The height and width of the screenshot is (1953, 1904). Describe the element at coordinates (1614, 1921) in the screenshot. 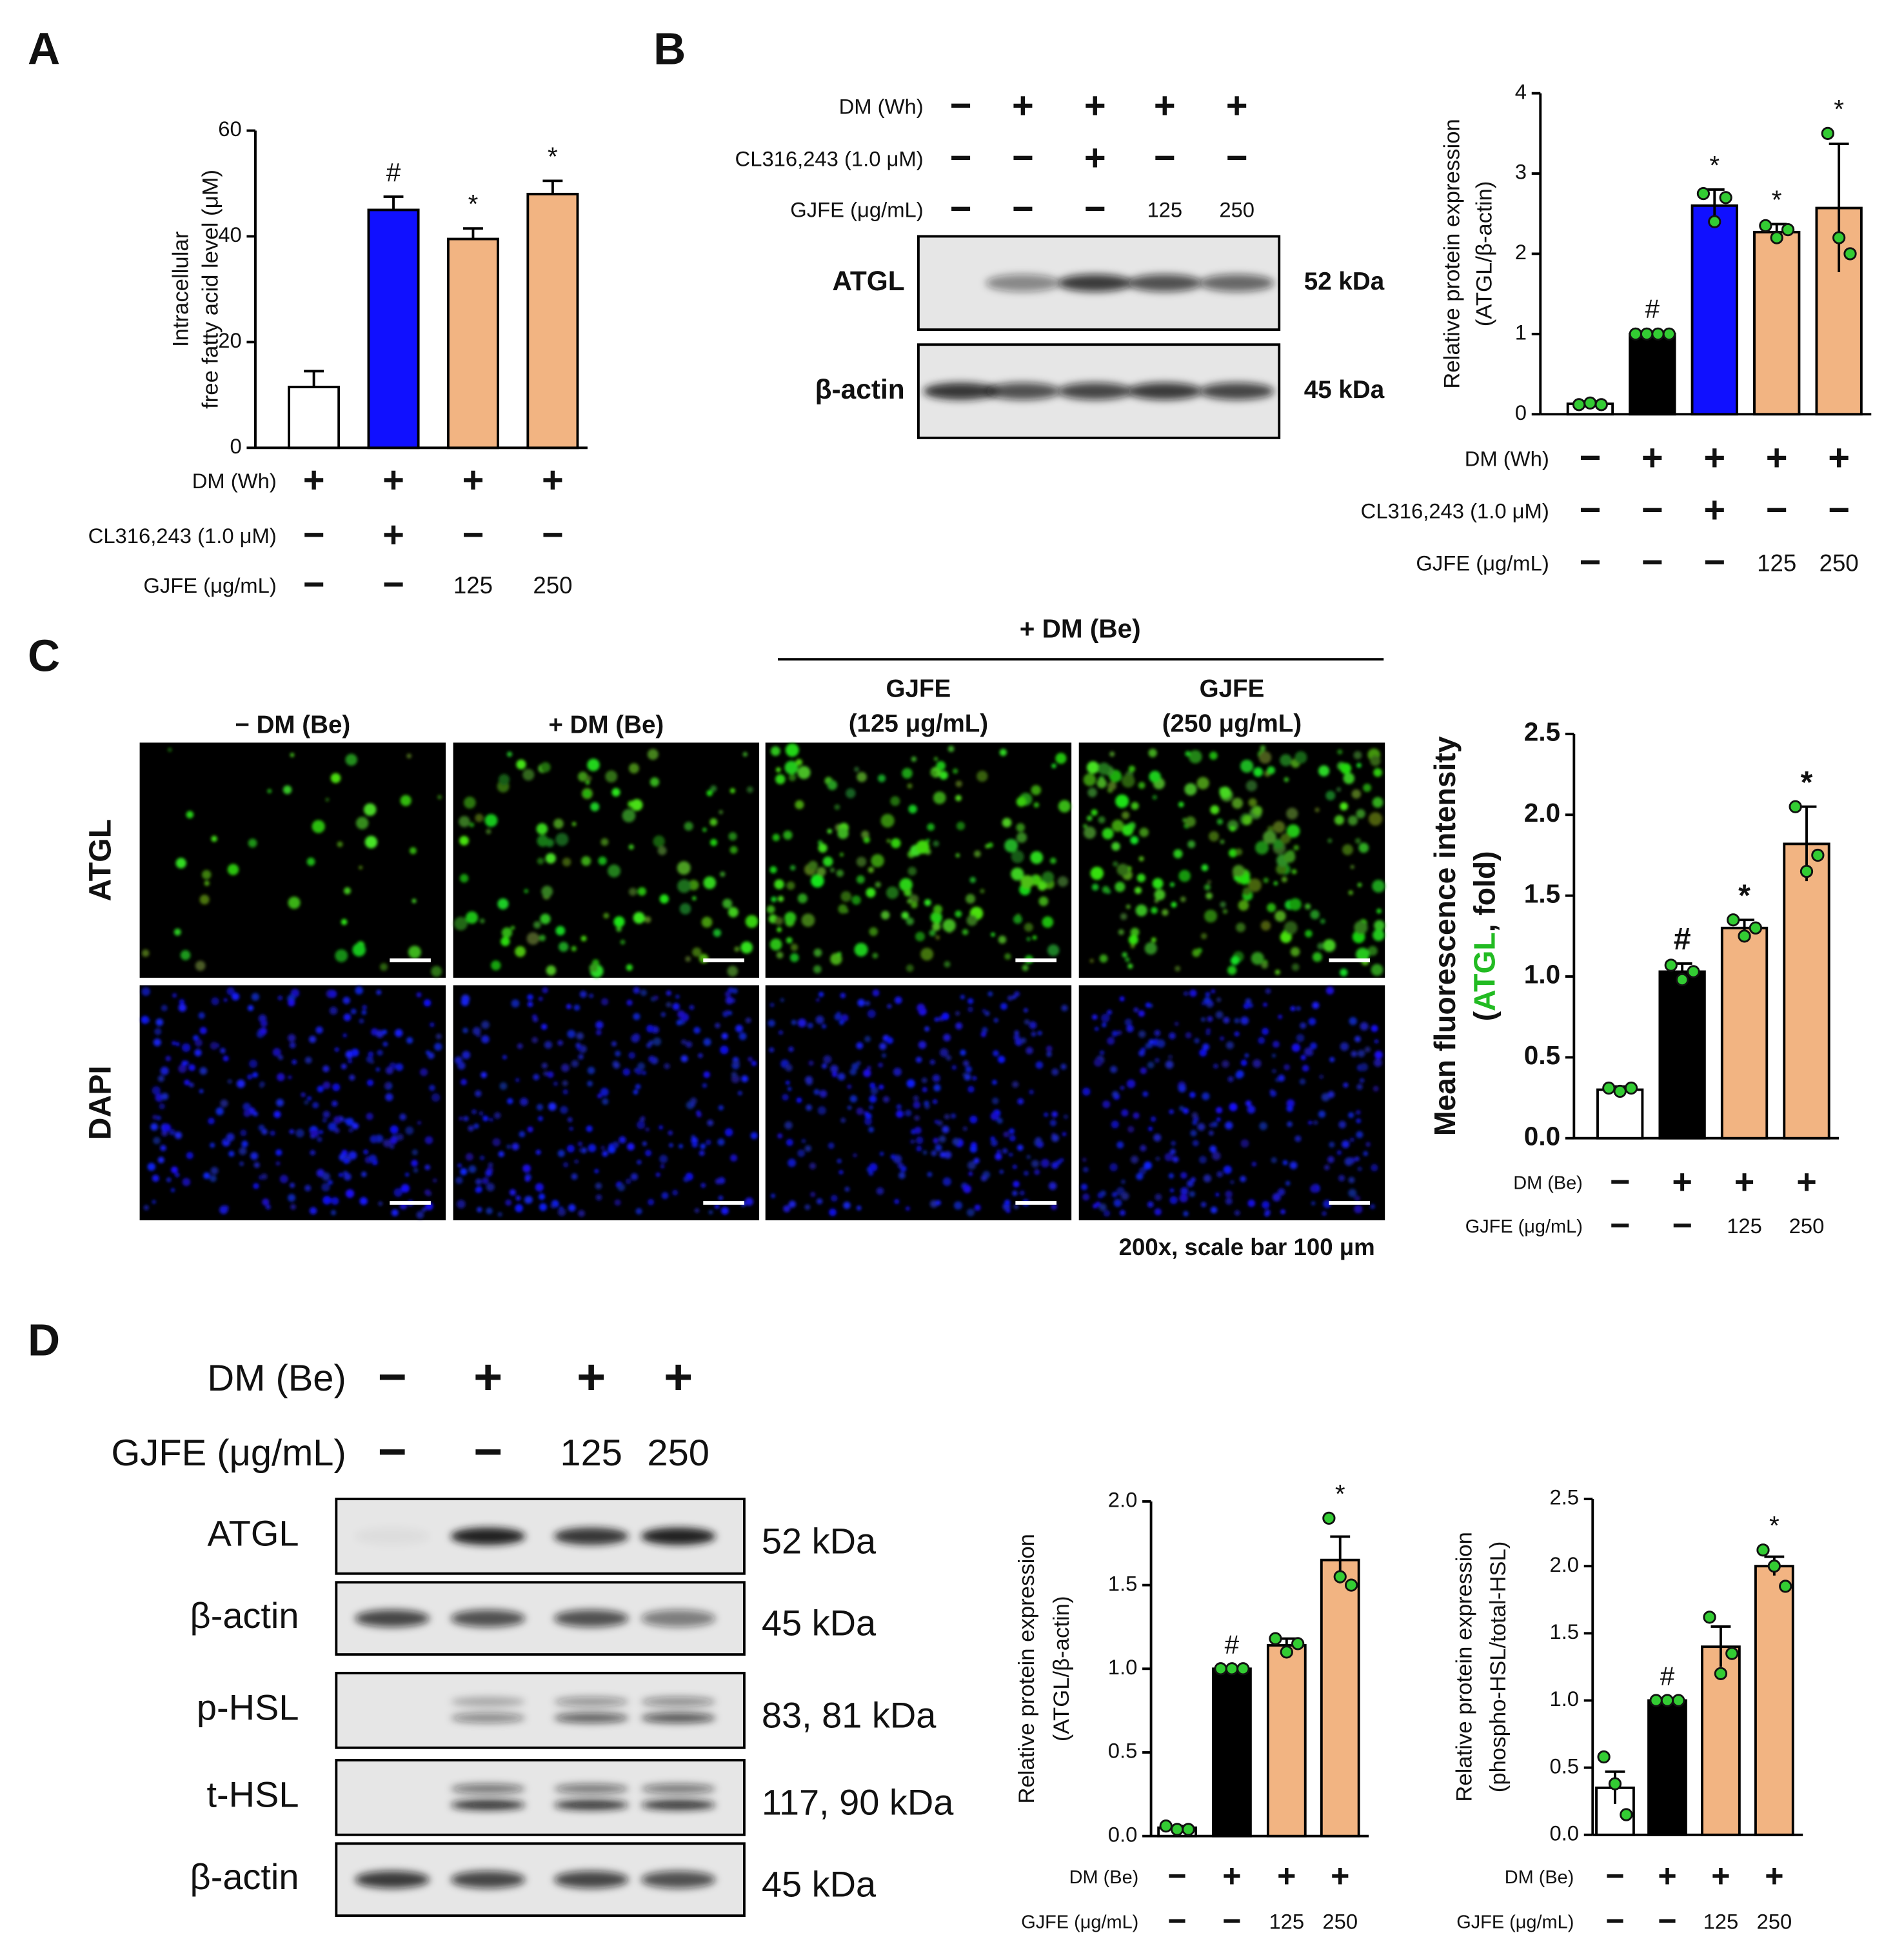

I see `treatment-cell: −` at that location.